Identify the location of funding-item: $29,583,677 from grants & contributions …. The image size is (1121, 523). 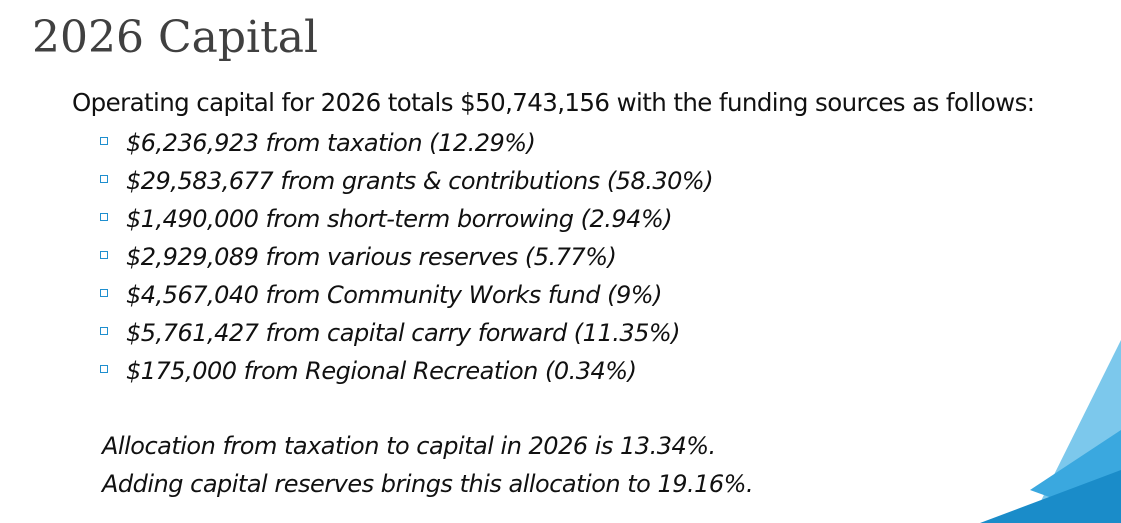
(407, 183).